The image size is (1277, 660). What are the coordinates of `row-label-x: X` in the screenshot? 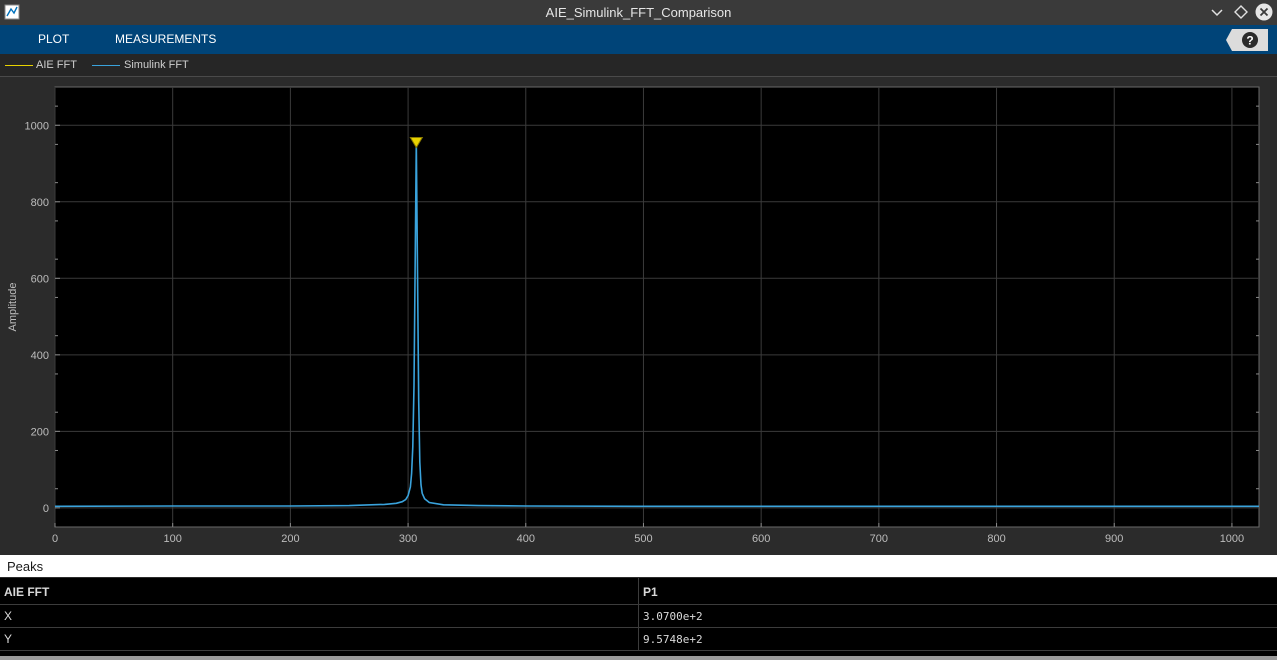 It's located at (8, 616).